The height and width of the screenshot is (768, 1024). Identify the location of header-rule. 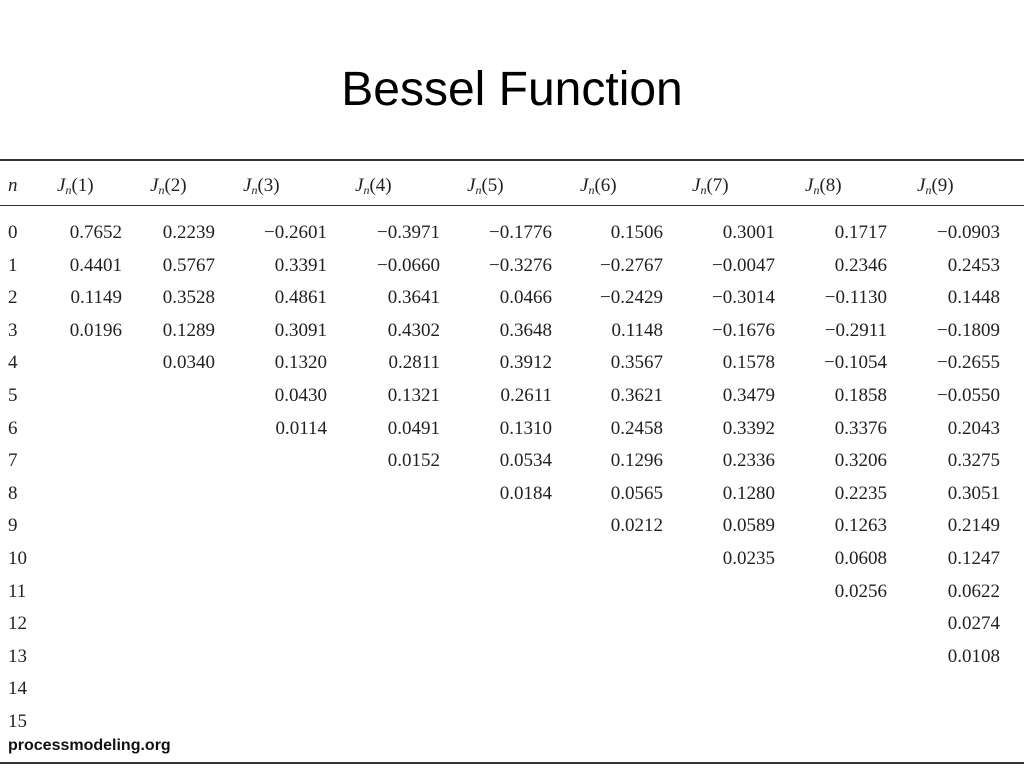
(512, 205).